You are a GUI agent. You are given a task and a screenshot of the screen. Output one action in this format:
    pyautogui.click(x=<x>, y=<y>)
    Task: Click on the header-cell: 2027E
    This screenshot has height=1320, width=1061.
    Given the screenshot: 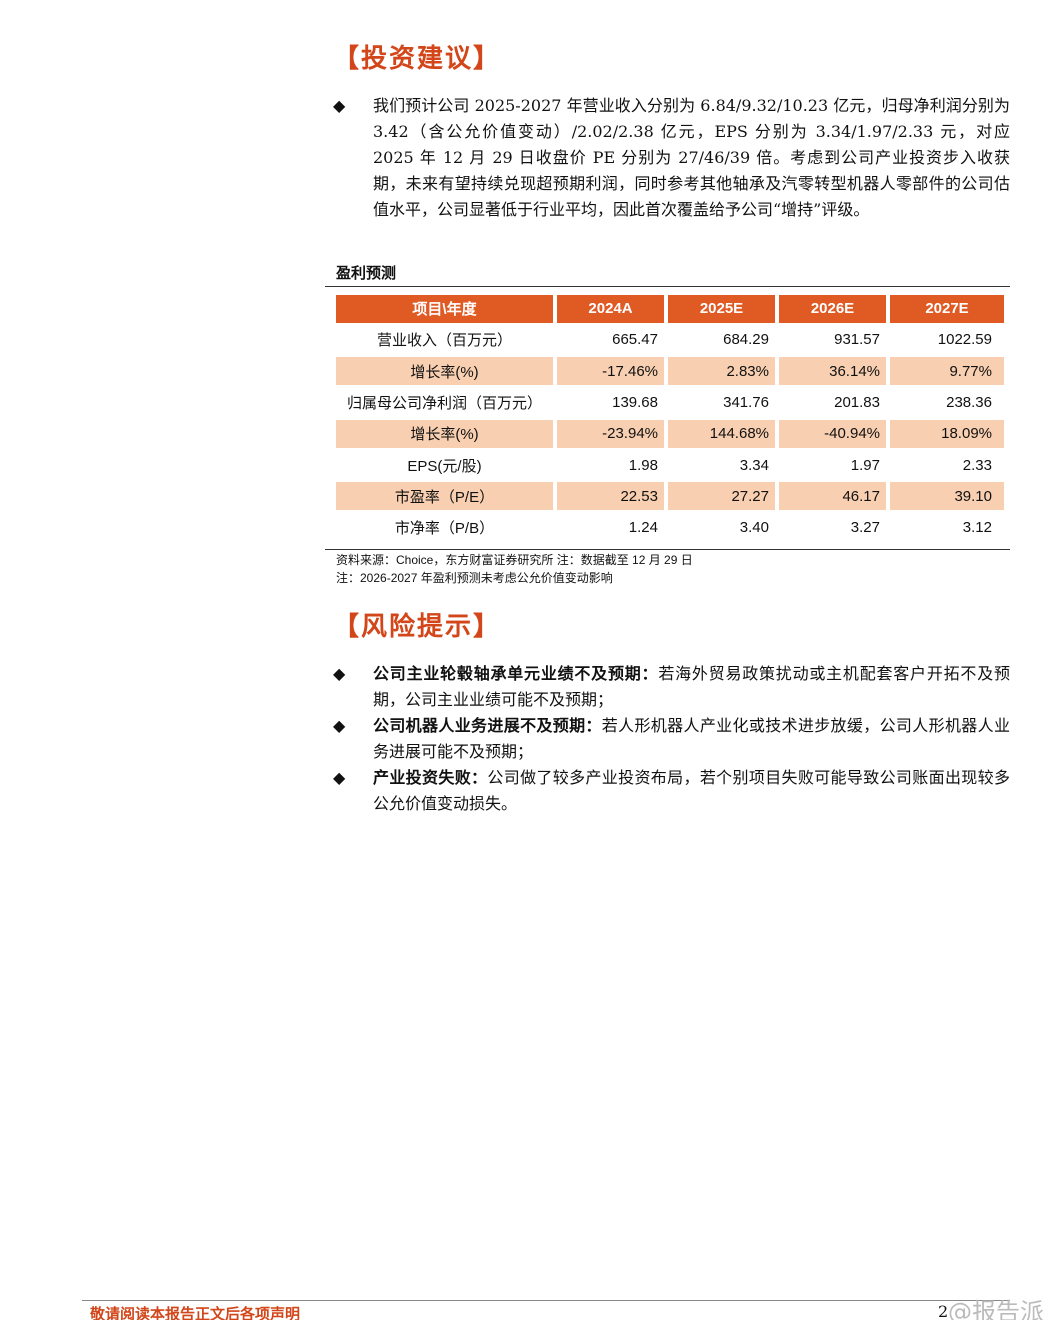 What is the action you would take?
    pyautogui.click(x=947, y=308)
    